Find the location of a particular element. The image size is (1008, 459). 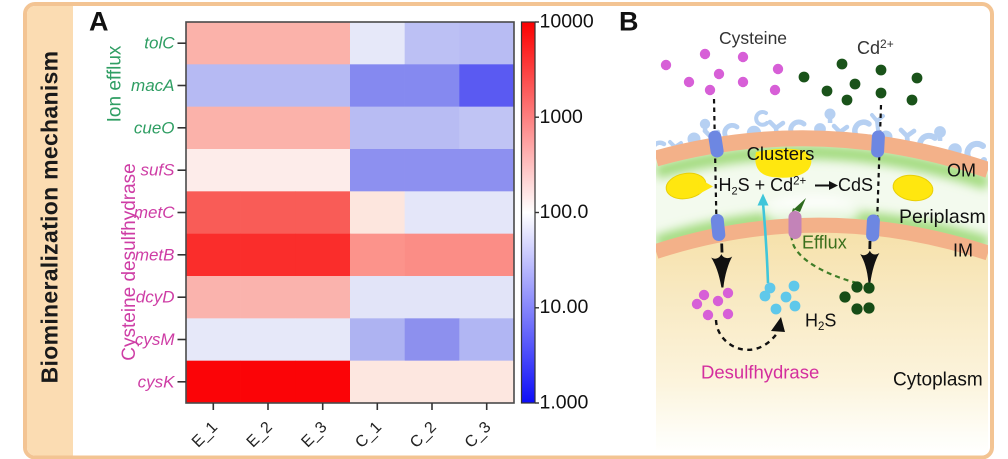

svg-text: metB is located at coordinates (155, 254).